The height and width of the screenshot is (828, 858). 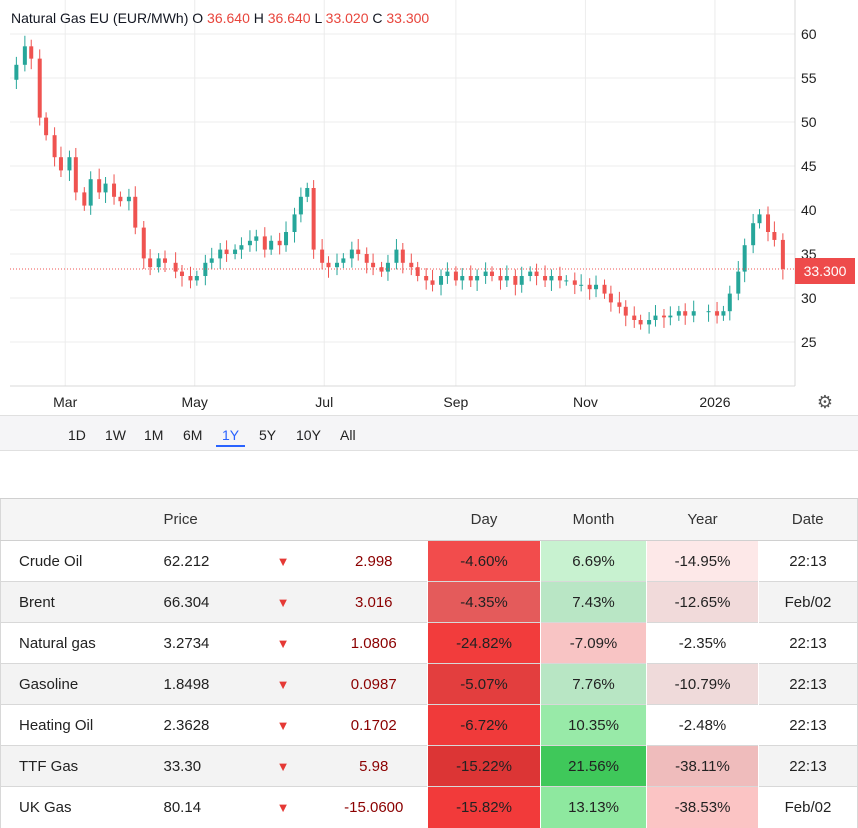 What do you see at coordinates (593, 643) in the screenshot?
I see `month-change-cell: -7.09%` at bounding box center [593, 643].